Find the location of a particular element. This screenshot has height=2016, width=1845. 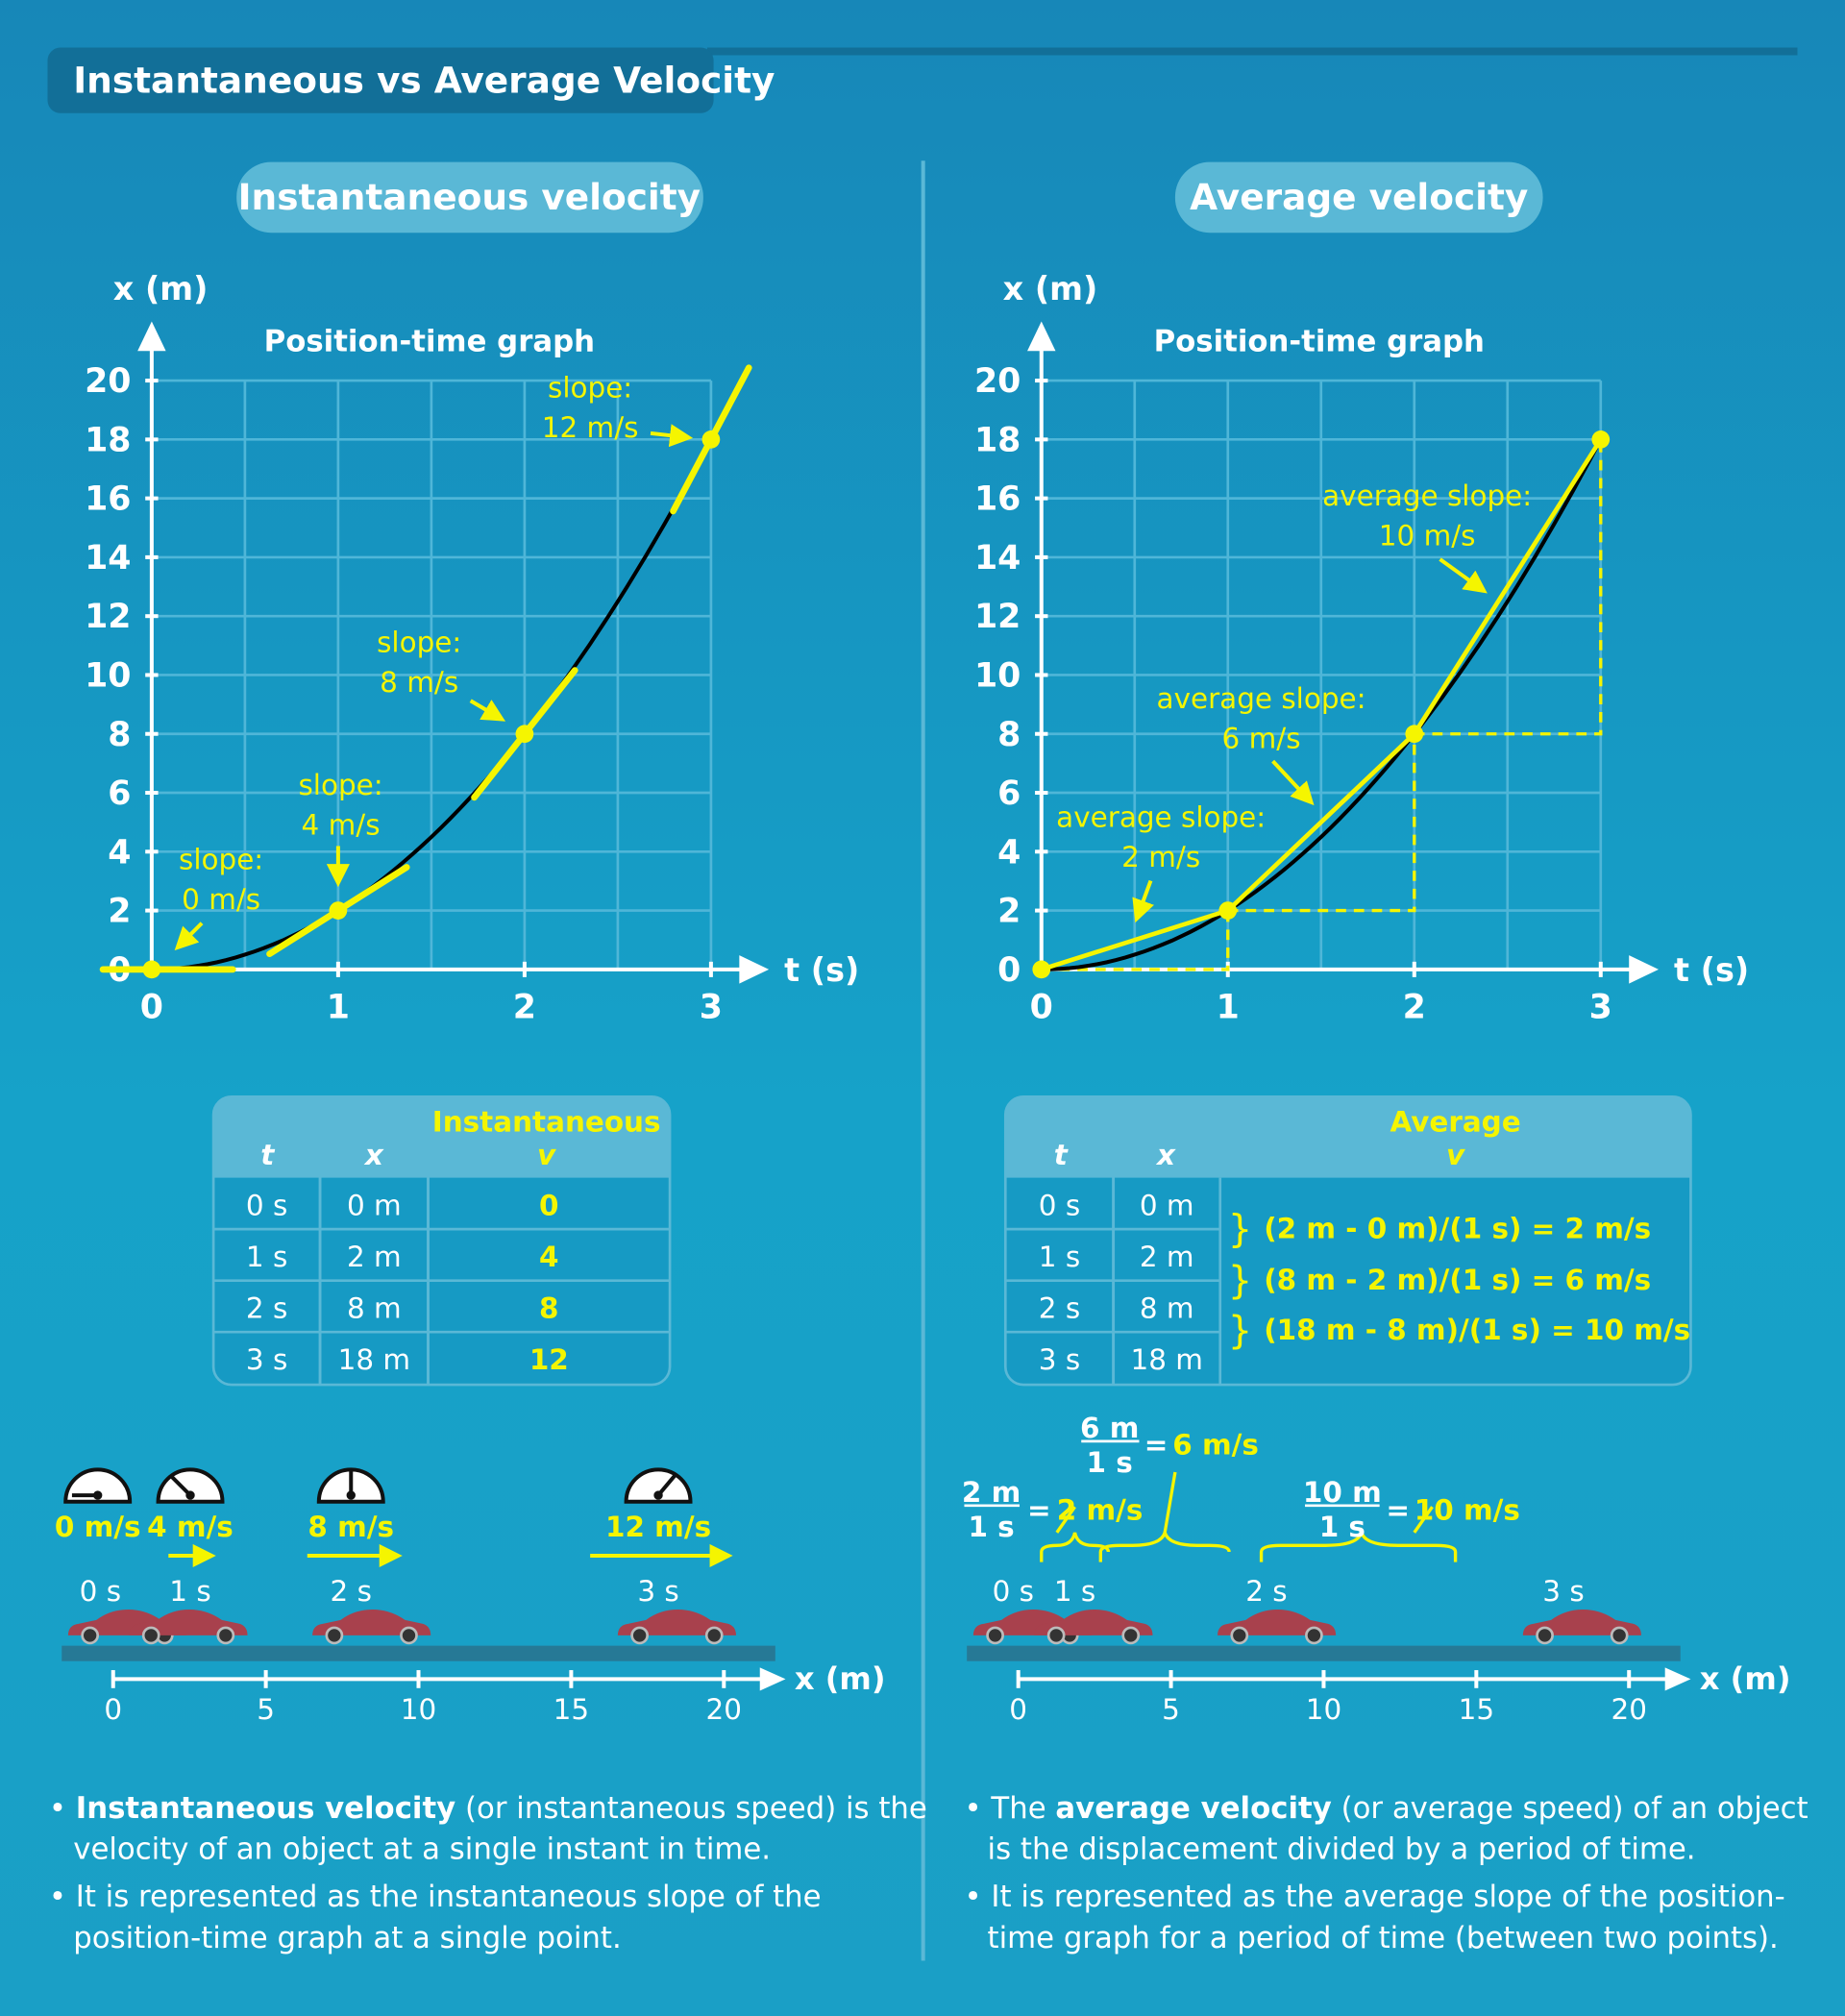

number-line-tick-label: 20 is located at coordinates (724, 1710).